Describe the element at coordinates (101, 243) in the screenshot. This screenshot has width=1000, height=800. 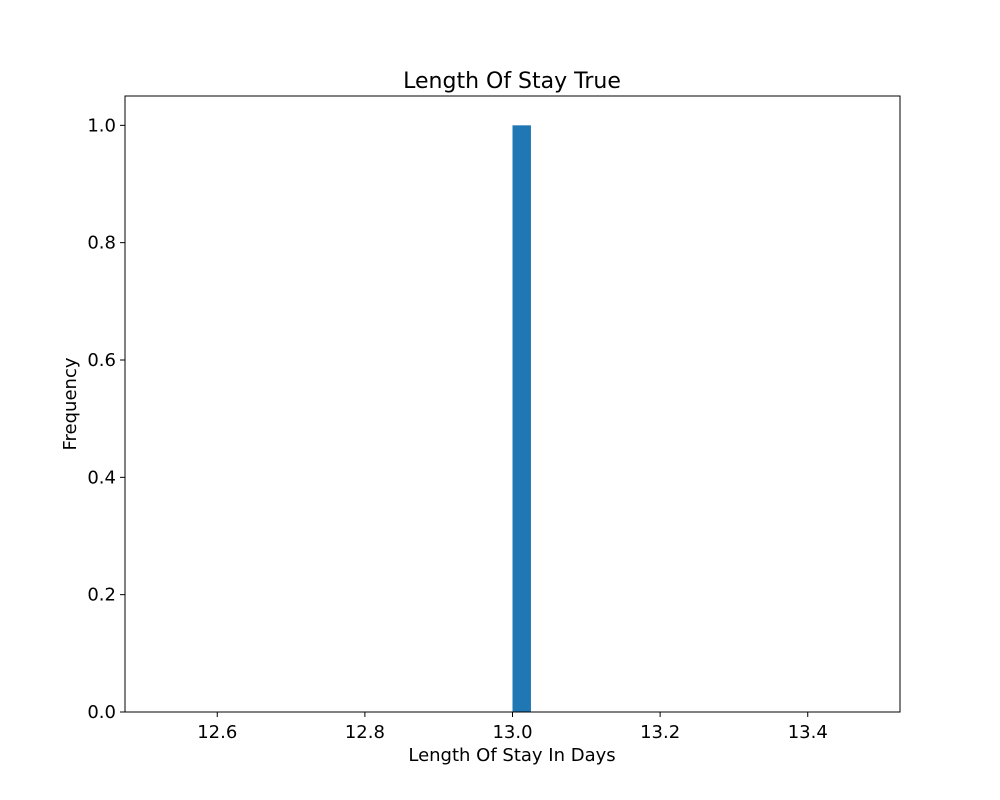
I see `y-tick-label-4: 0.8` at that location.